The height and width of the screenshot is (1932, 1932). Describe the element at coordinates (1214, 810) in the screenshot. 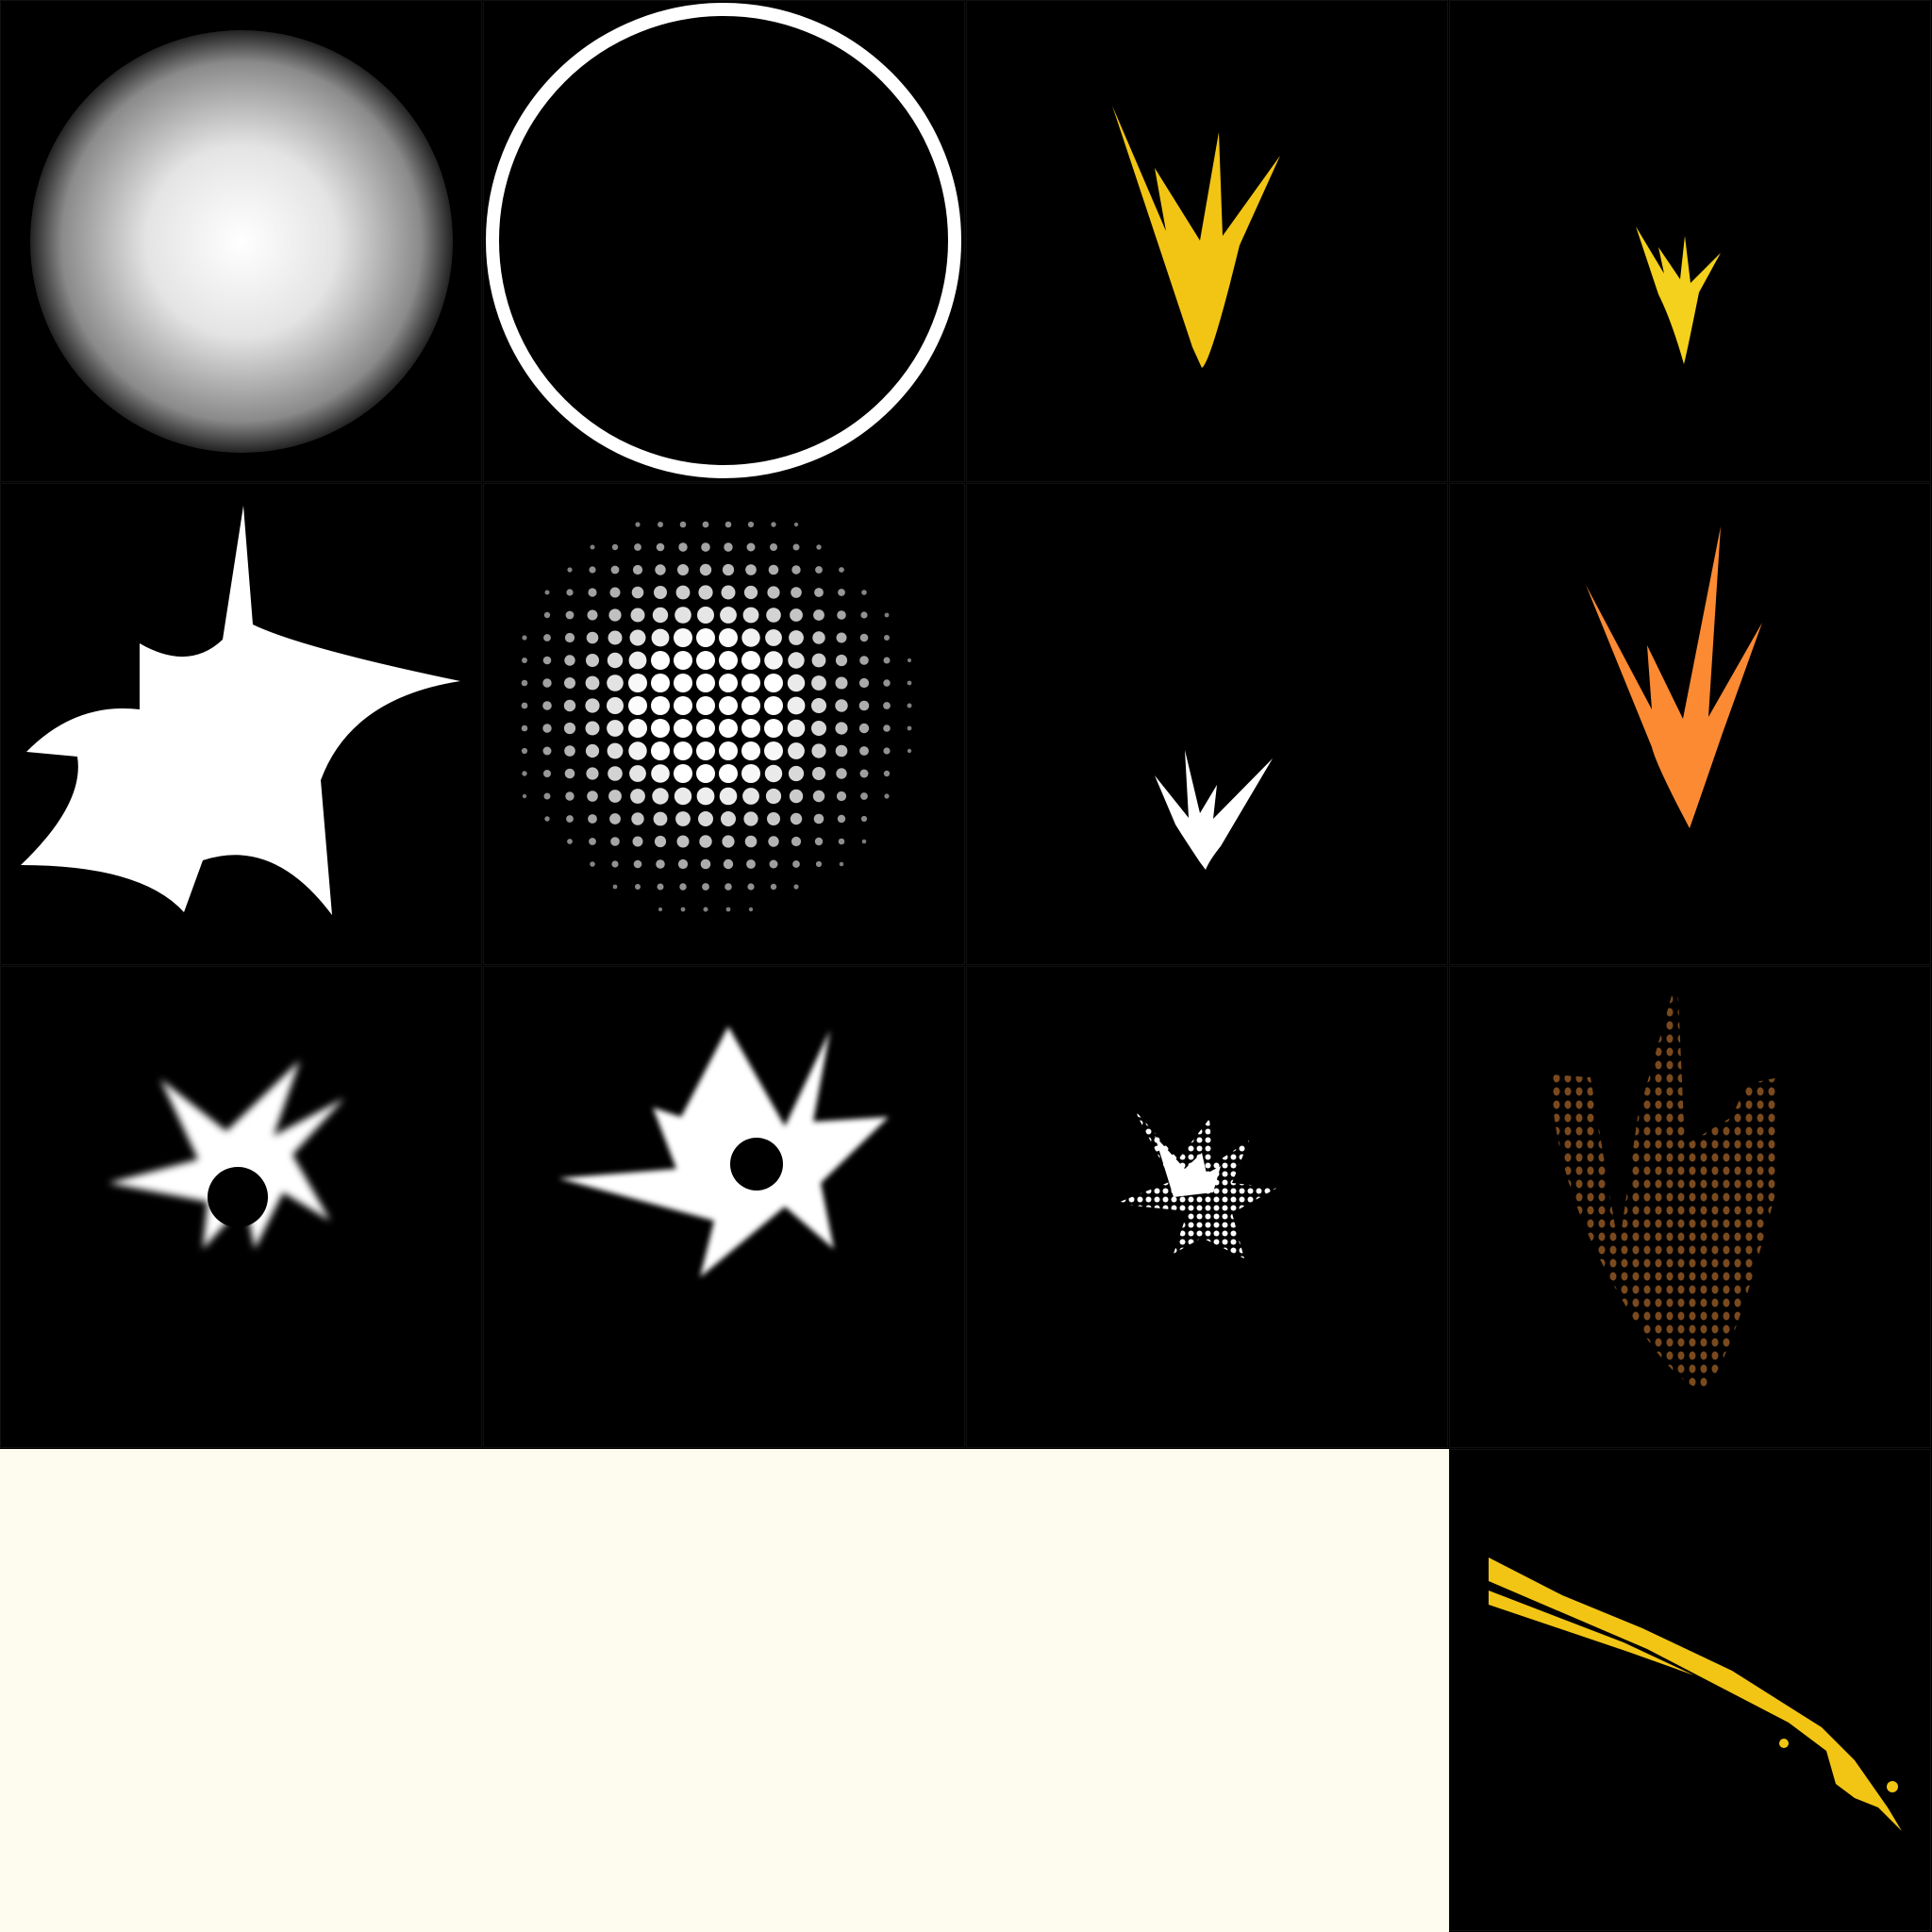

I see `small-white-flame-burst-icon` at that location.